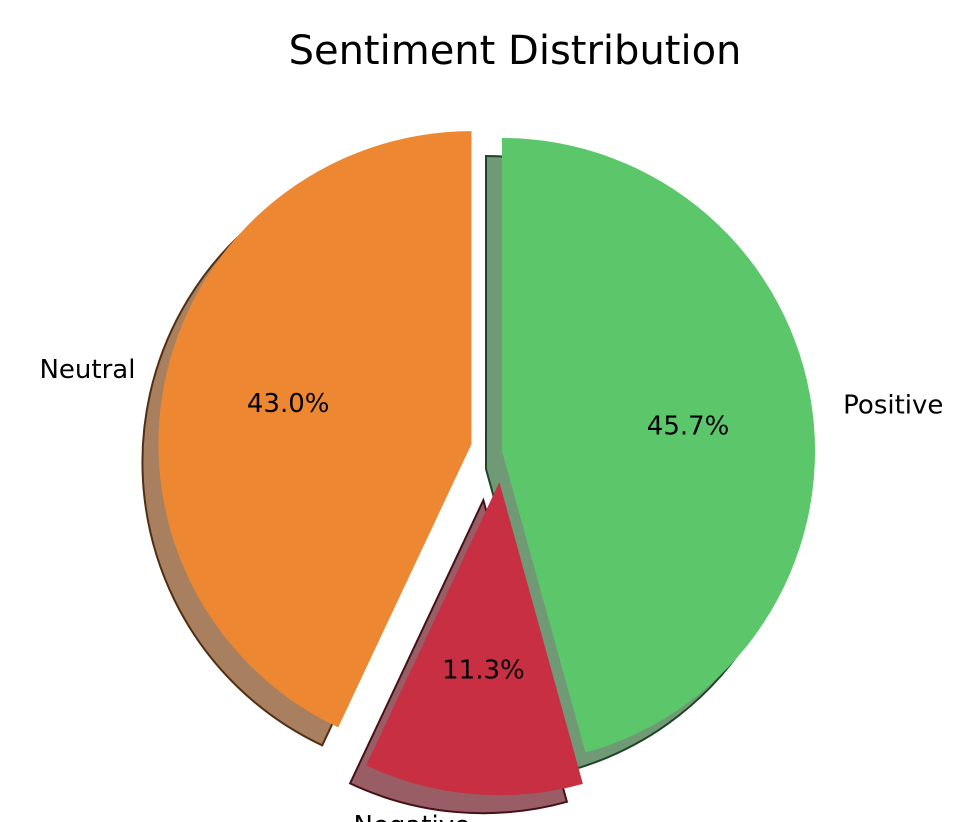  What do you see at coordinates (87, 370) in the screenshot?
I see `slice-label-neutral: Neutral` at bounding box center [87, 370].